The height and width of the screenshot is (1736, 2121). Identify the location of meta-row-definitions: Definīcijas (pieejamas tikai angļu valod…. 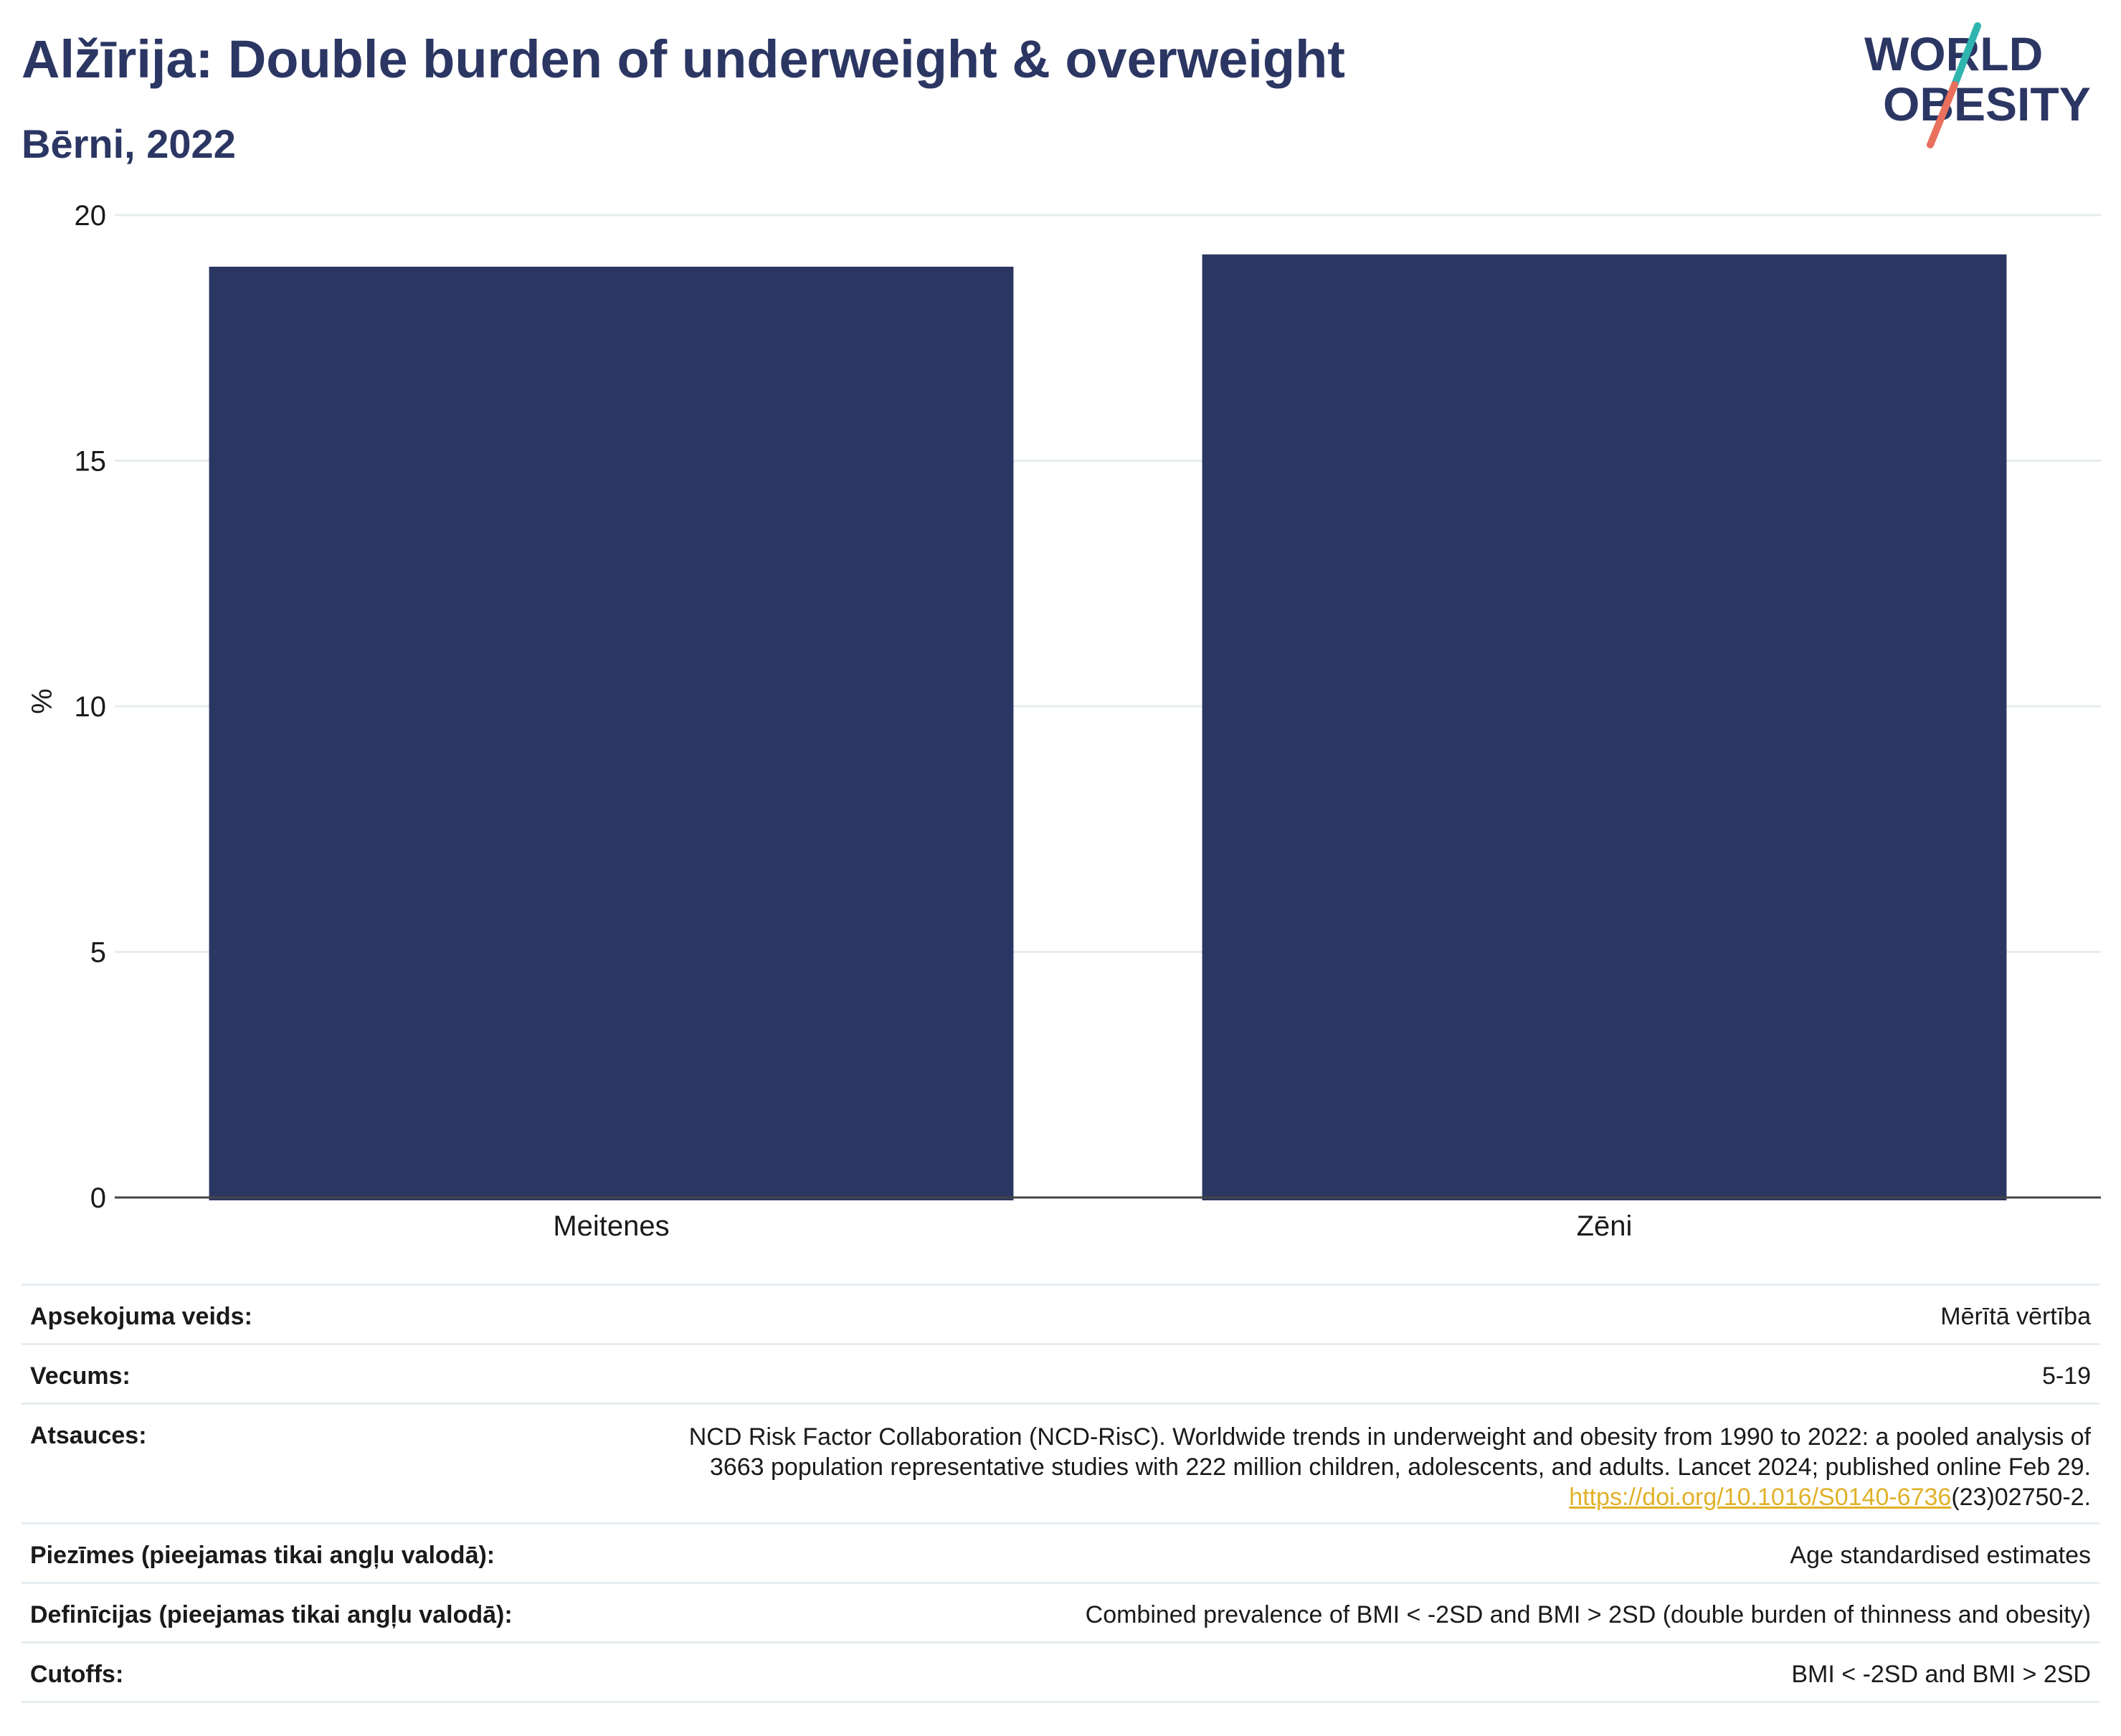
(1060, 1613).